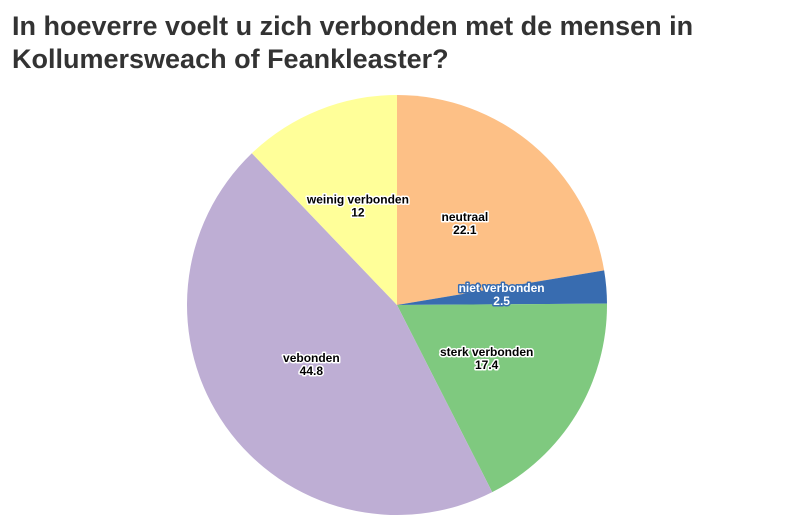 The image size is (794, 529). What do you see at coordinates (465, 217) in the screenshot?
I see `slice-label: neutraal` at bounding box center [465, 217].